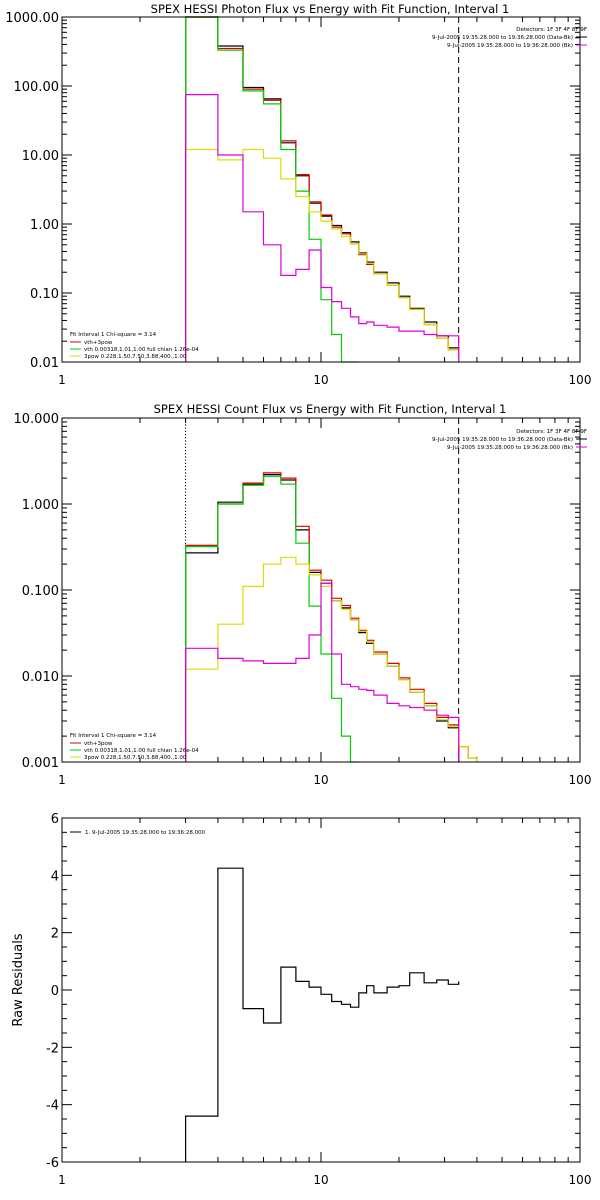 The image size is (600, 1200). What do you see at coordinates (113, 736) in the screenshot?
I see `count-flux-legend-chi-square: Fit Interval 1 Chi-square = 3.14` at bounding box center [113, 736].